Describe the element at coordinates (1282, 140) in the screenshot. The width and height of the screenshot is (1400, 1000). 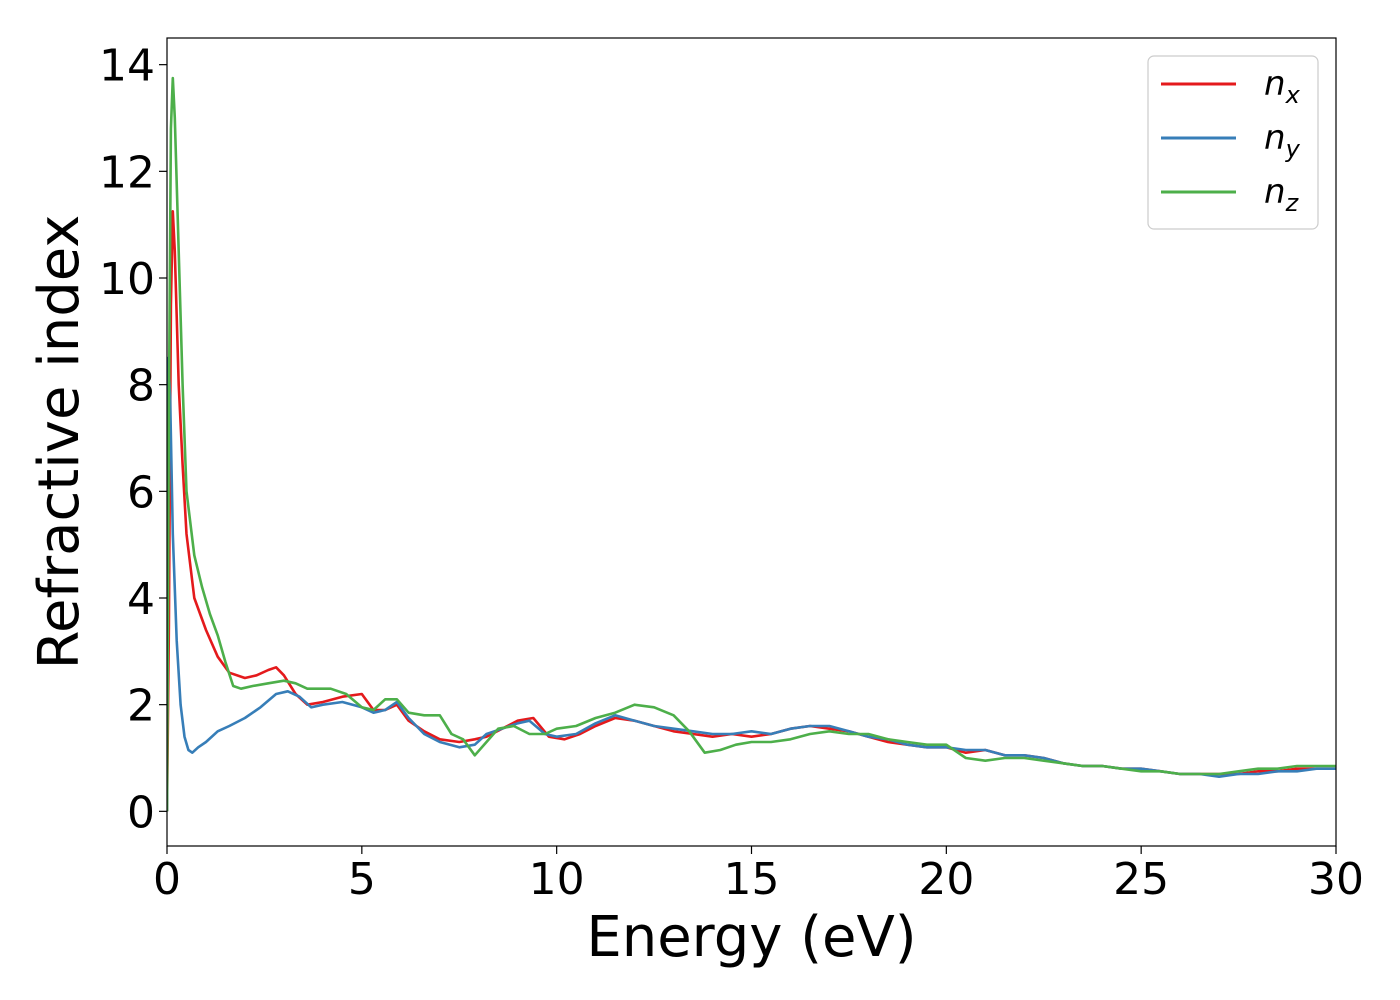
I see `legend-label-y: ny` at that location.